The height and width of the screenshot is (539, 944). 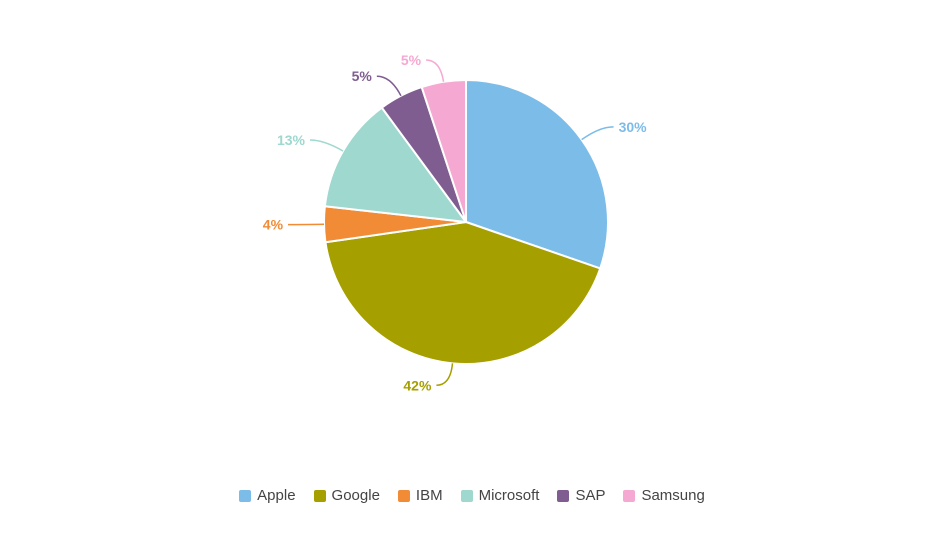 I want to click on leader-line-apple, so click(x=598, y=133).